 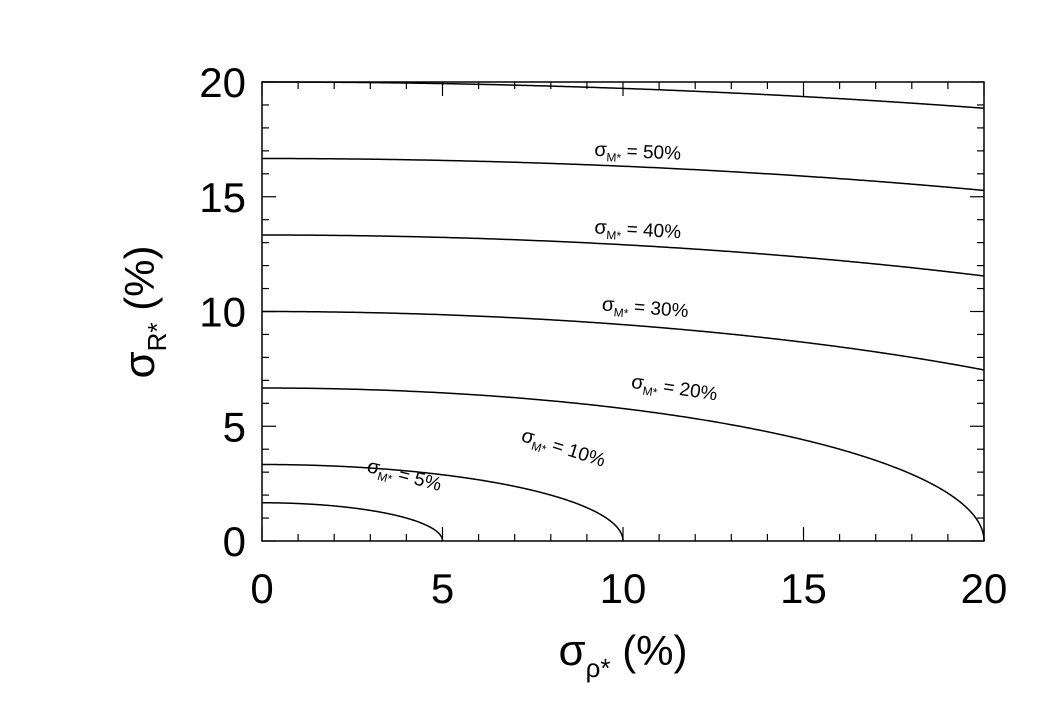 What do you see at coordinates (139, 364) in the screenshot?
I see `y-axis-symbol: σ` at bounding box center [139, 364].